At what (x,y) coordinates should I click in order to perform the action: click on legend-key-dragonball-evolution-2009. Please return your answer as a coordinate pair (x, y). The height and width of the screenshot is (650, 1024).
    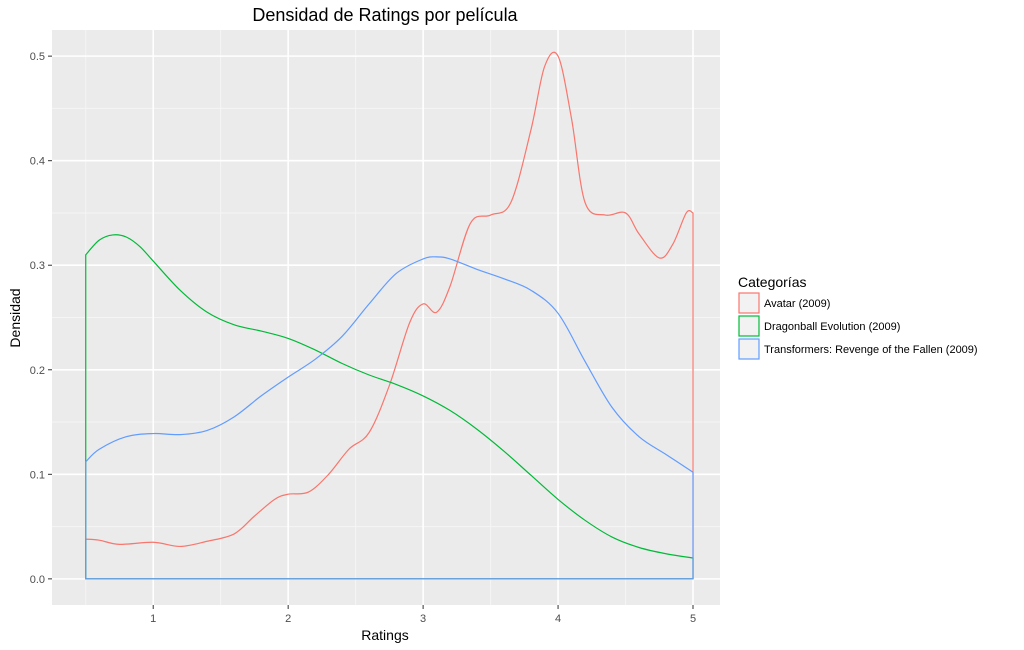
    Looking at the image, I should click on (749, 326).